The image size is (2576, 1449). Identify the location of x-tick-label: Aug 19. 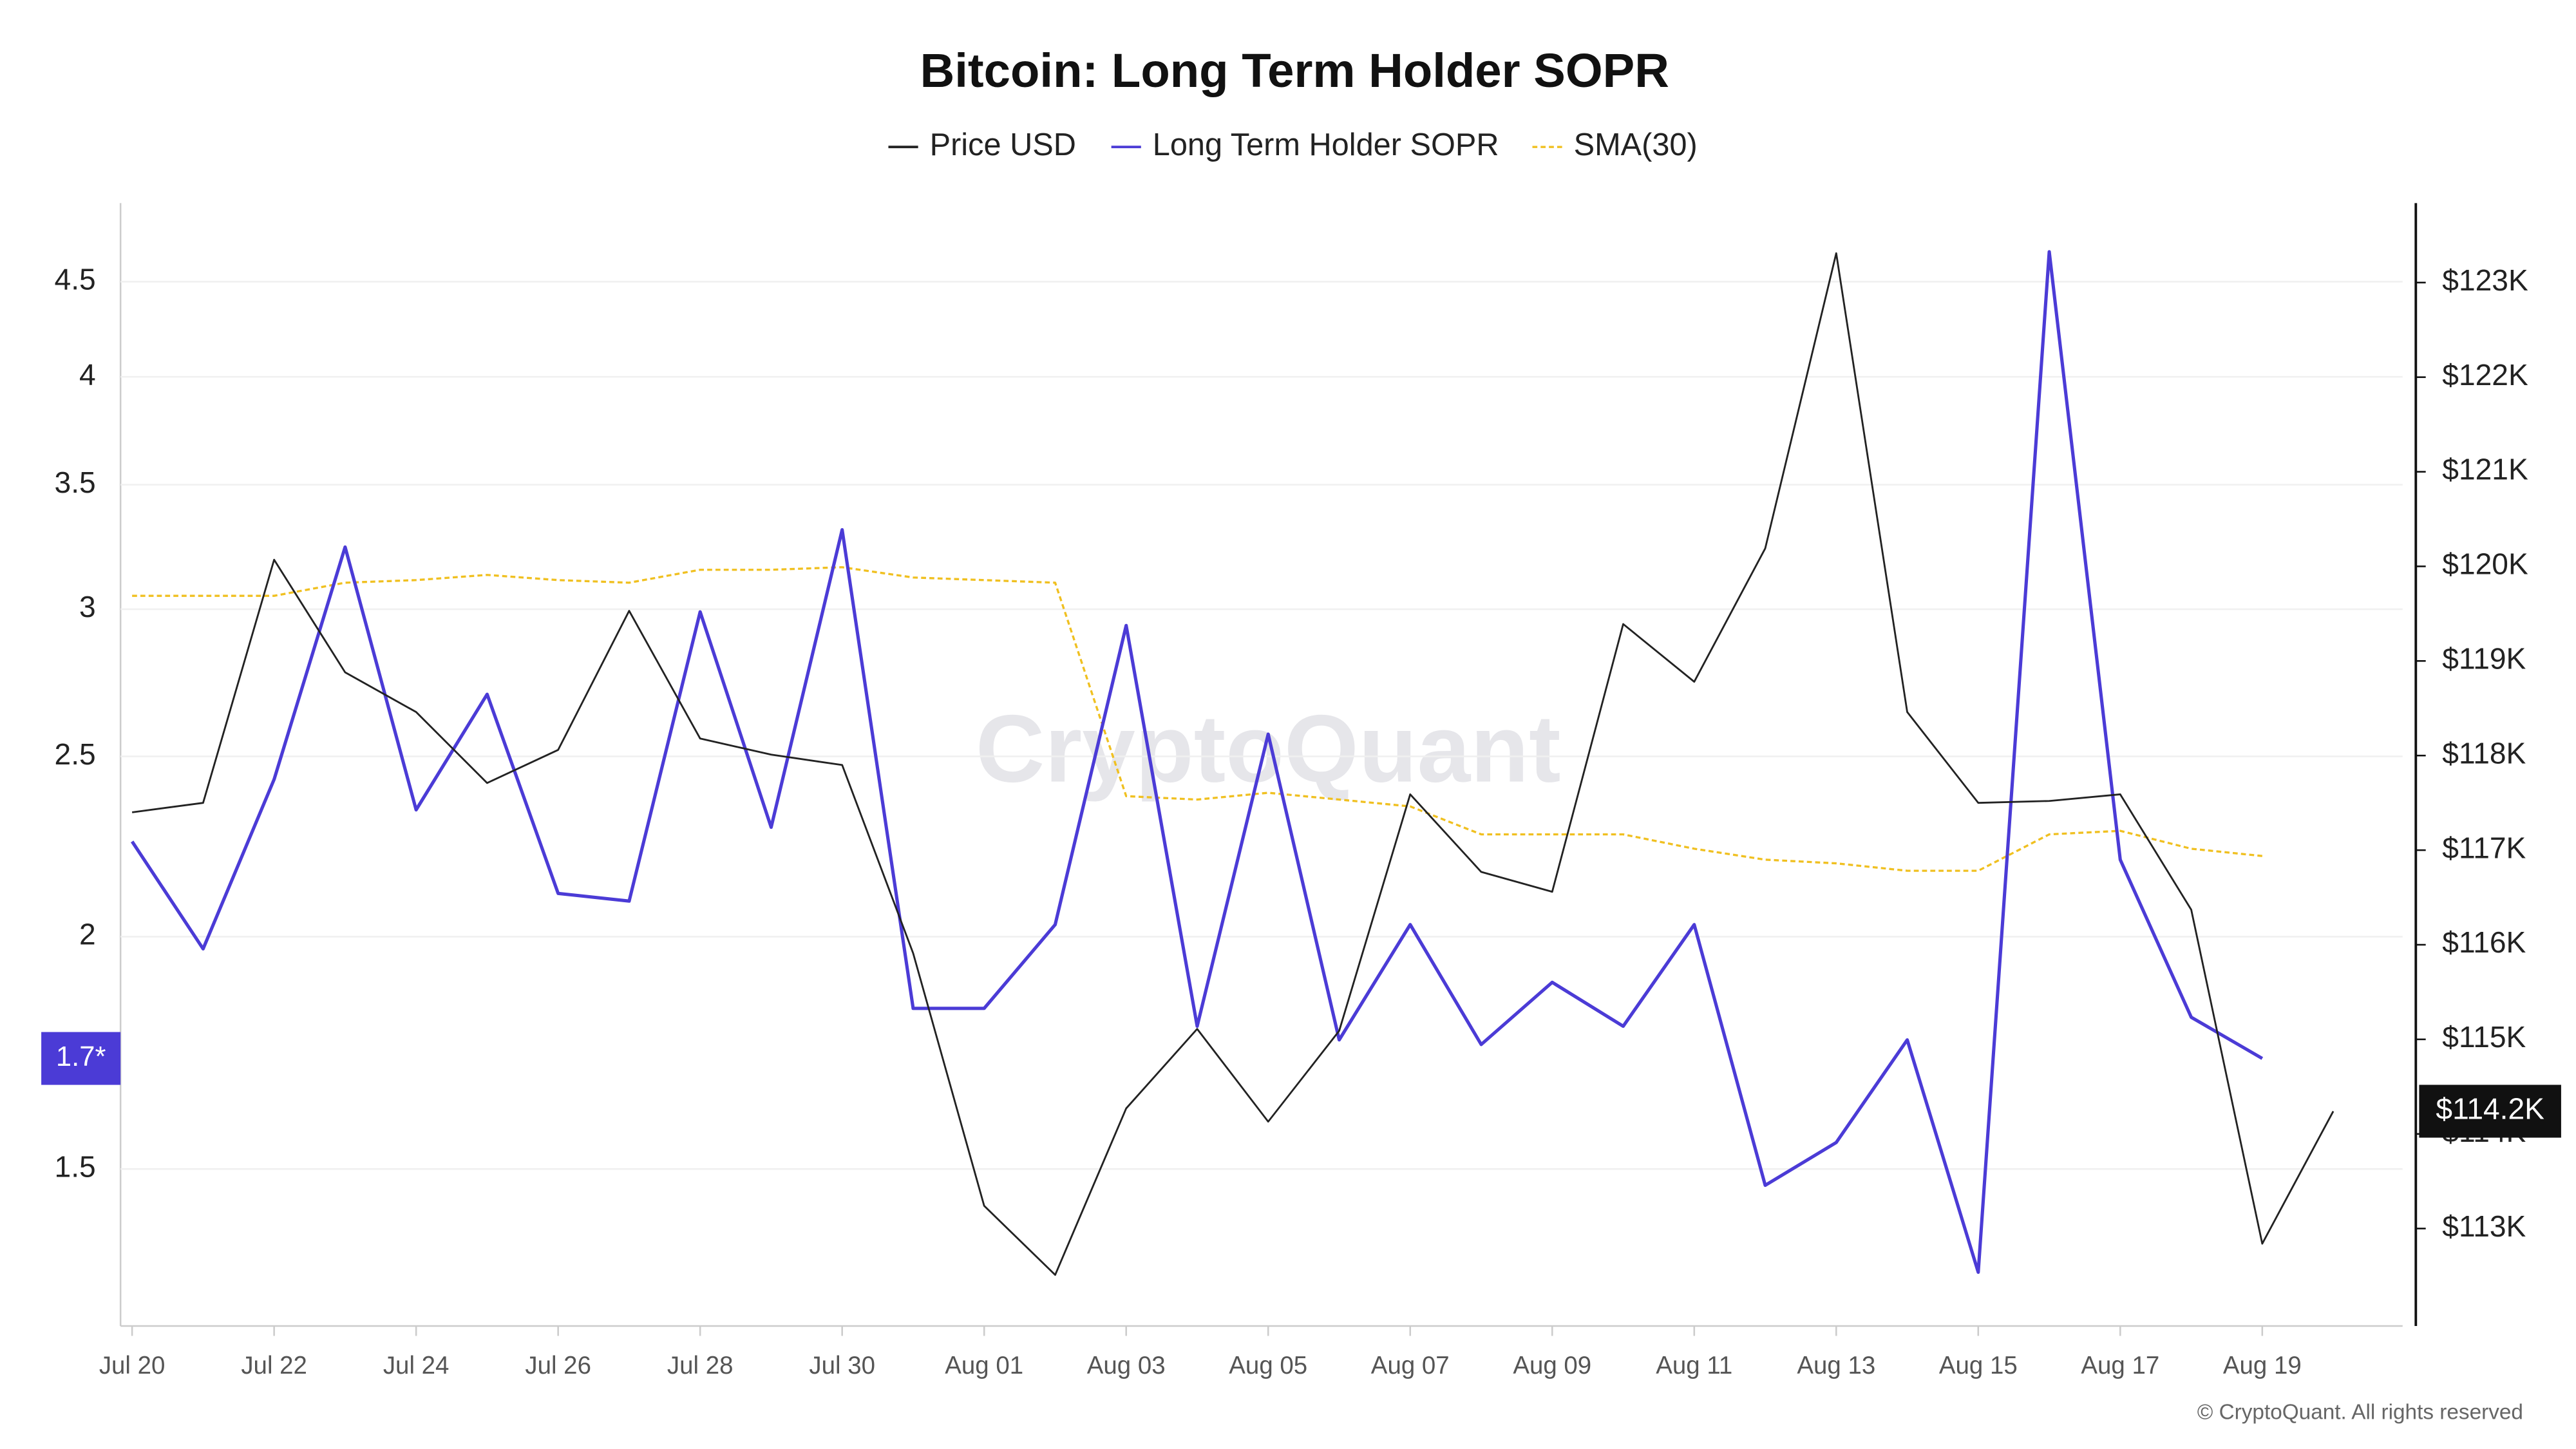
(2262, 1366).